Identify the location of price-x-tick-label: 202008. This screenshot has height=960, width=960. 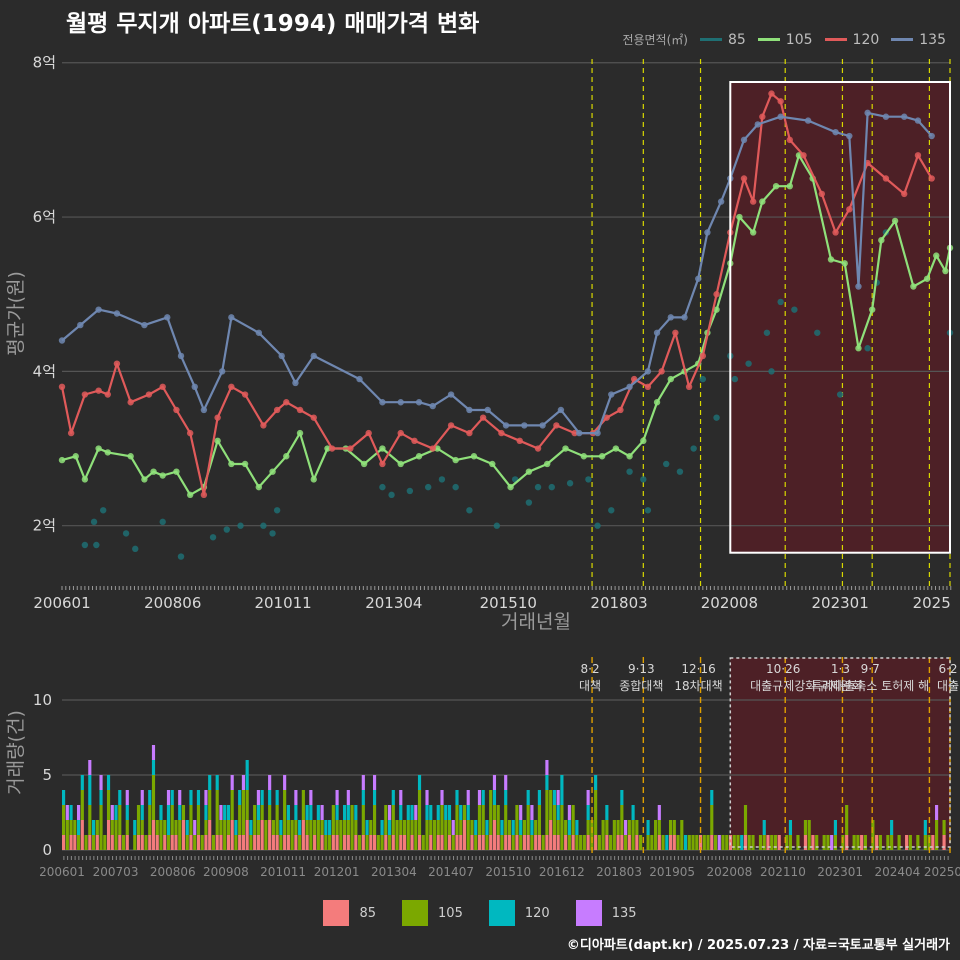
(729, 603).